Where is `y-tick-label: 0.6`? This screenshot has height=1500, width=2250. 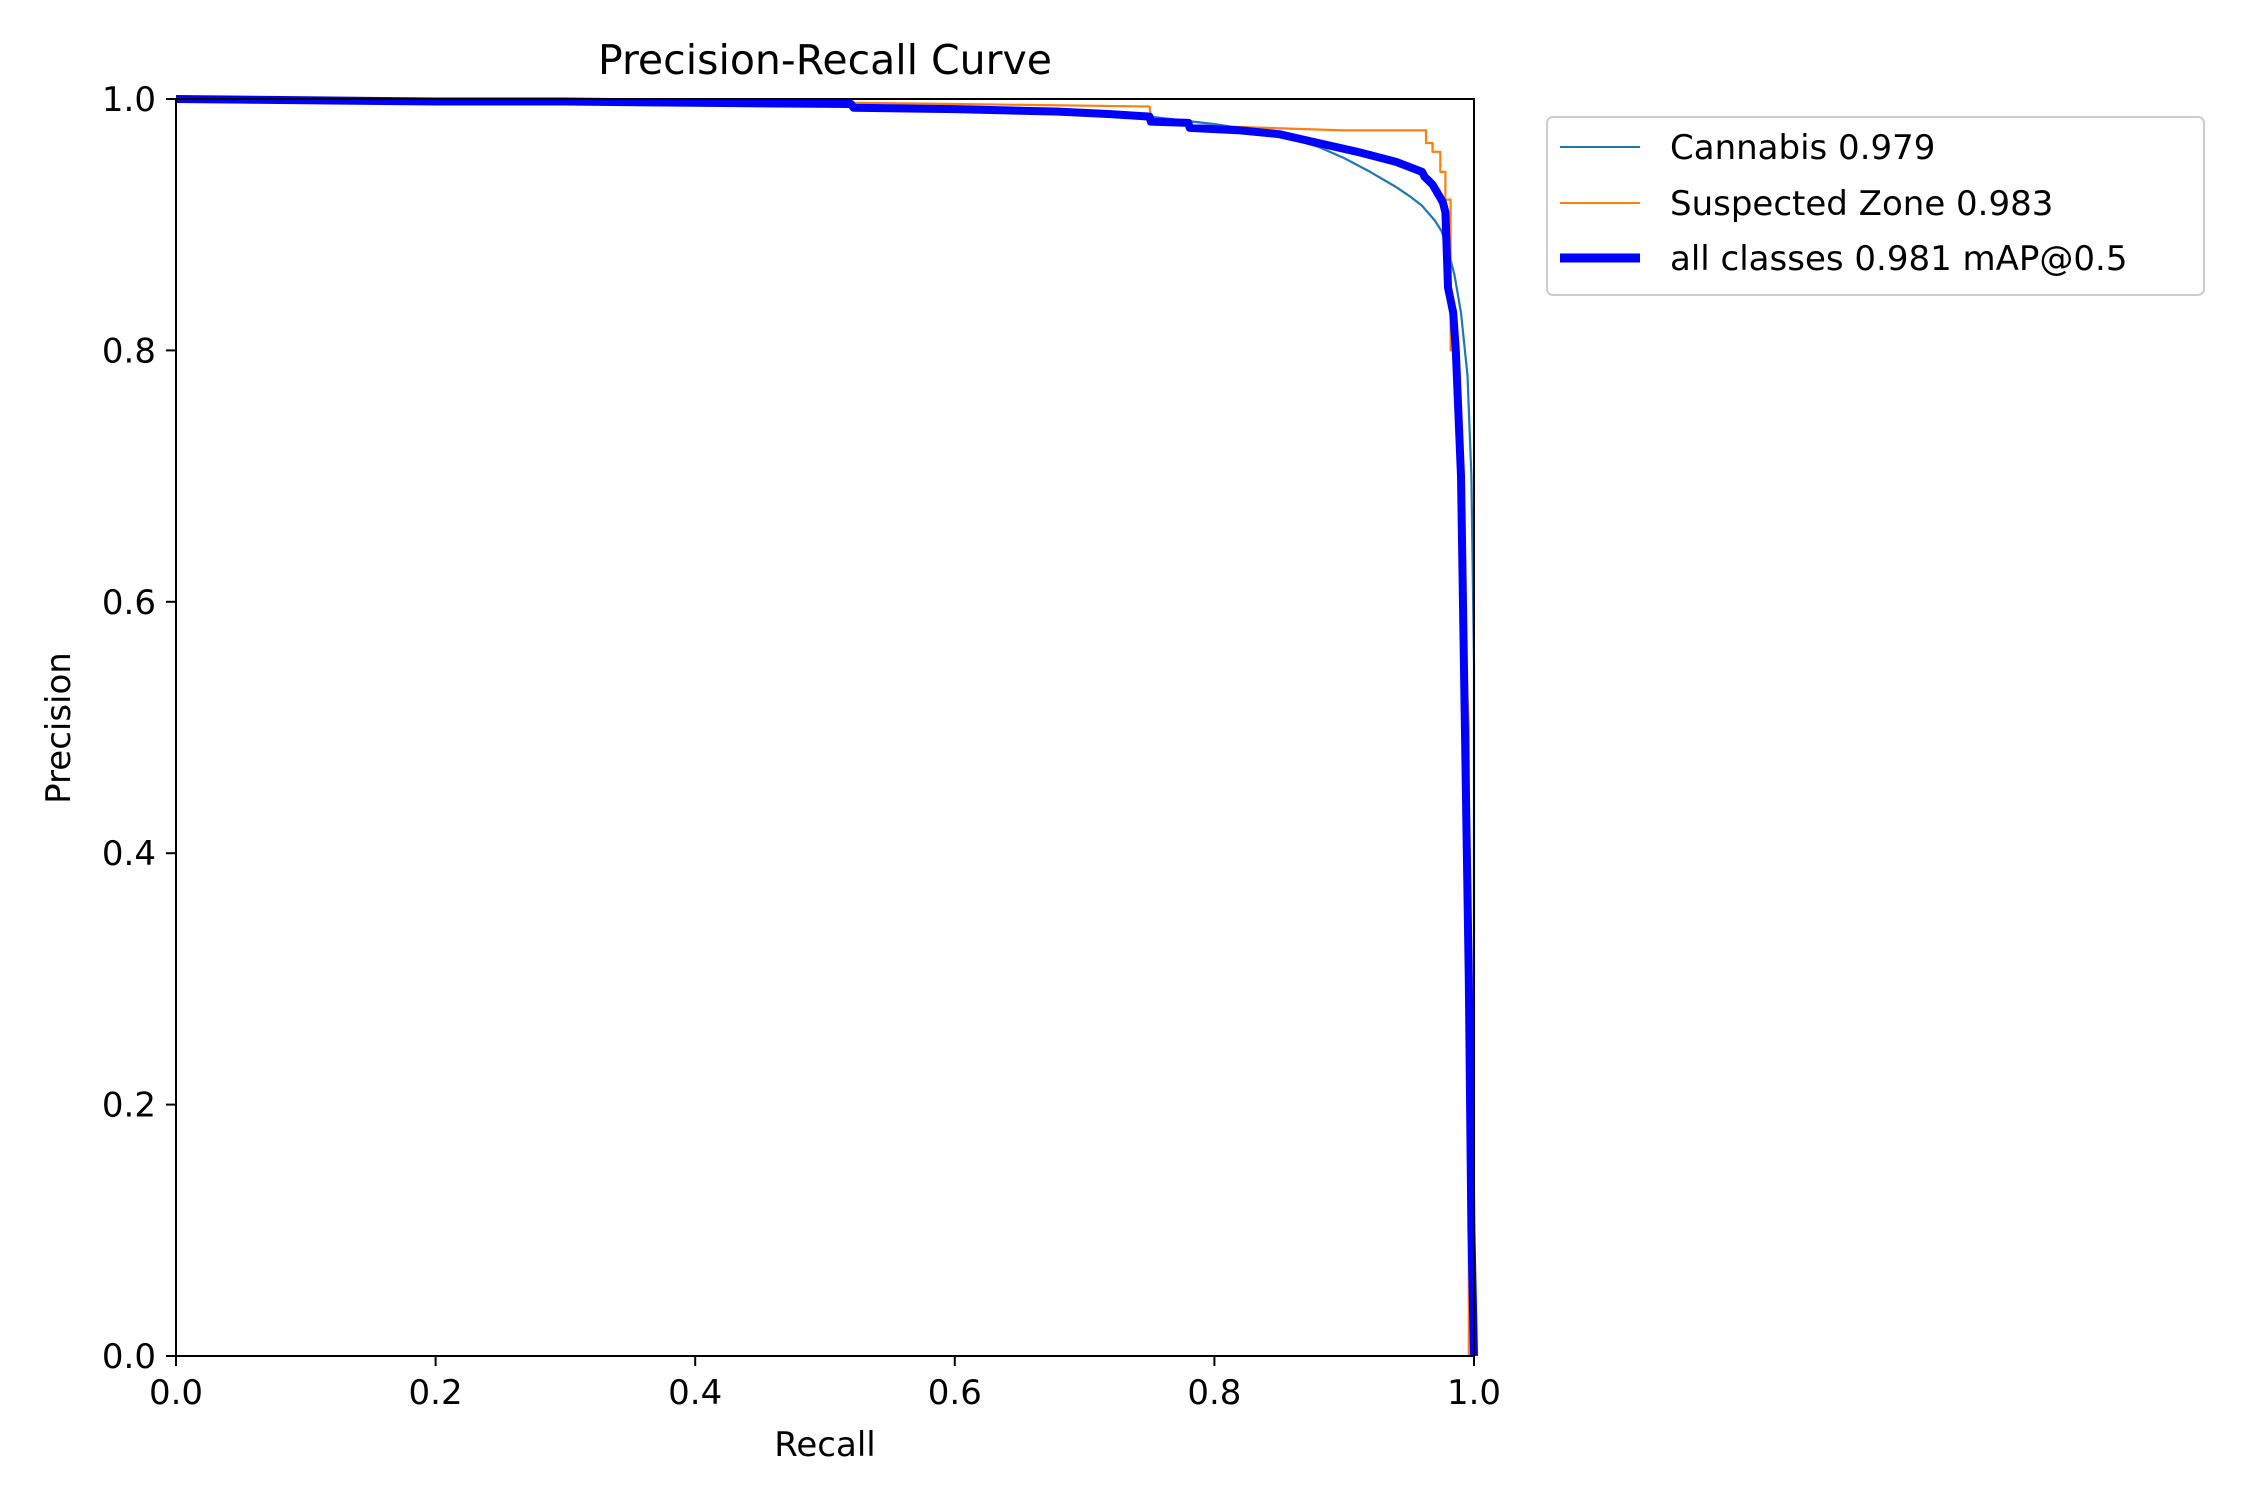 y-tick-label: 0.6 is located at coordinates (129, 603).